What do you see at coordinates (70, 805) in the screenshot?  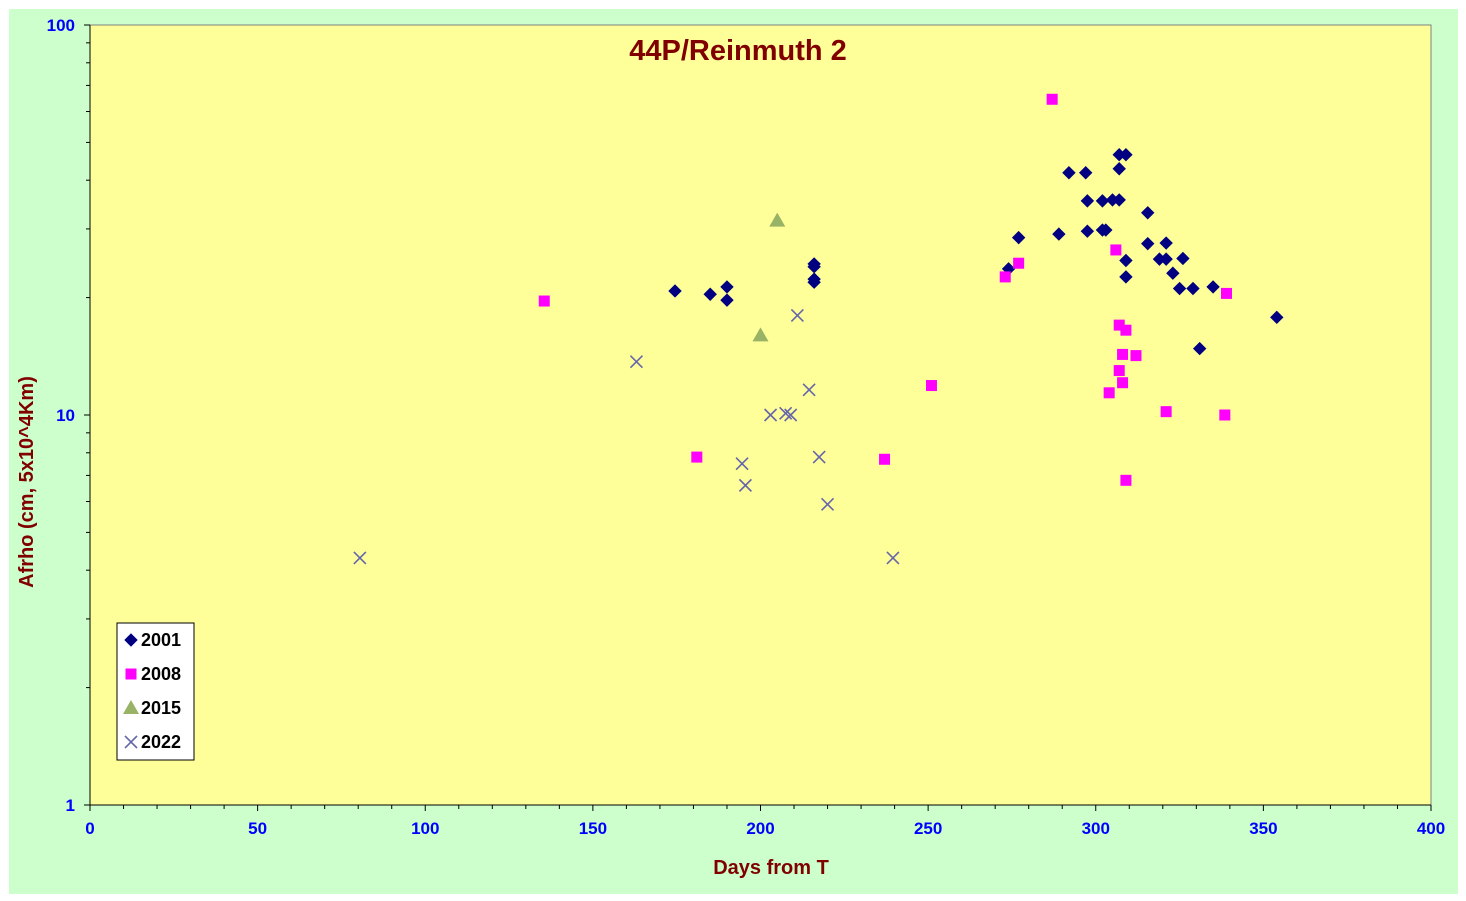 I see `y-tick-label: 1` at bounding box center [70, 805].